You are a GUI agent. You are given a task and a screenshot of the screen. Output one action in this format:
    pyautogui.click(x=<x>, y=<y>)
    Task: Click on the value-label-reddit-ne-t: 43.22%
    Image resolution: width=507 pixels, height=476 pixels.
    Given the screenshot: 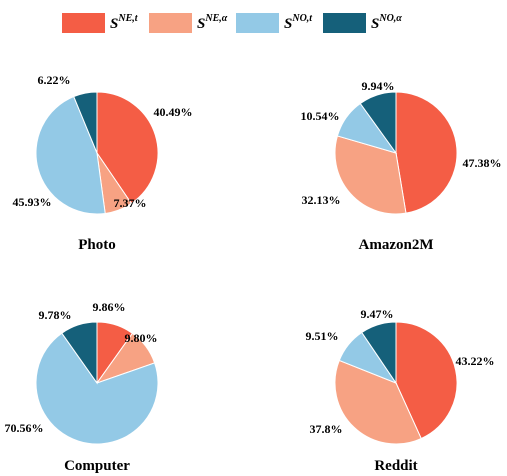 What is the action you would take?
    pyautogui.click(x=475, y=361)
    